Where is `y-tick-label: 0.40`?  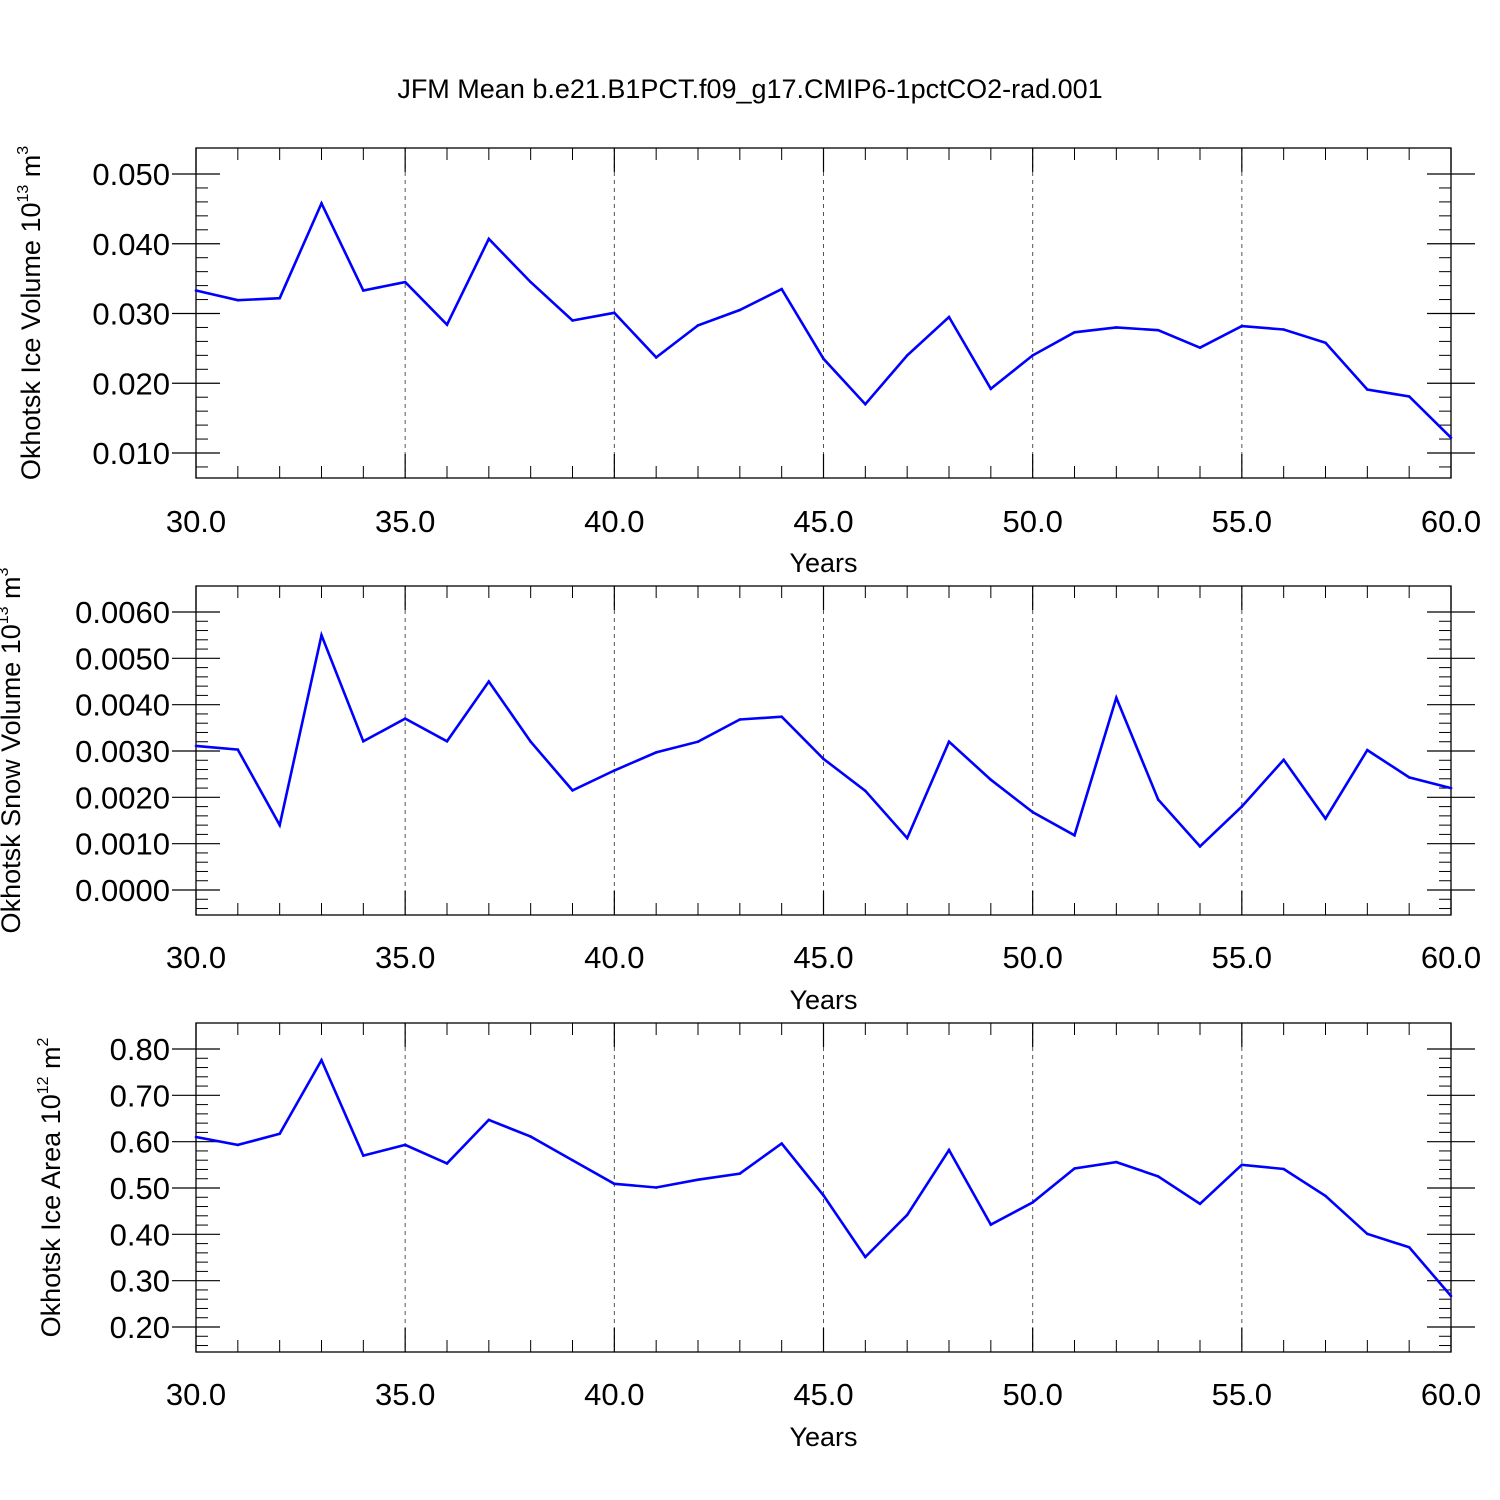 y-tick-label: 0.40 is located at coordinates (140, 1234).